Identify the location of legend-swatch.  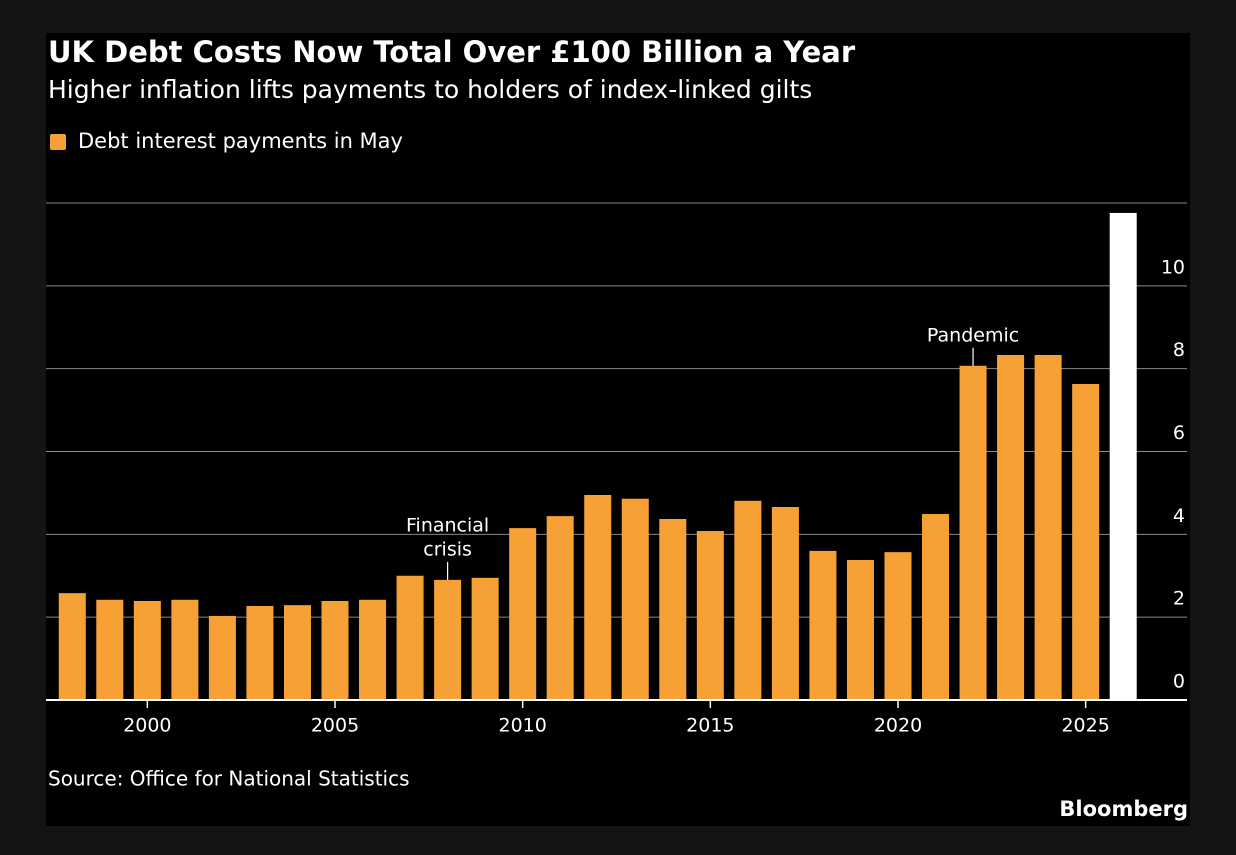
(58, 142).